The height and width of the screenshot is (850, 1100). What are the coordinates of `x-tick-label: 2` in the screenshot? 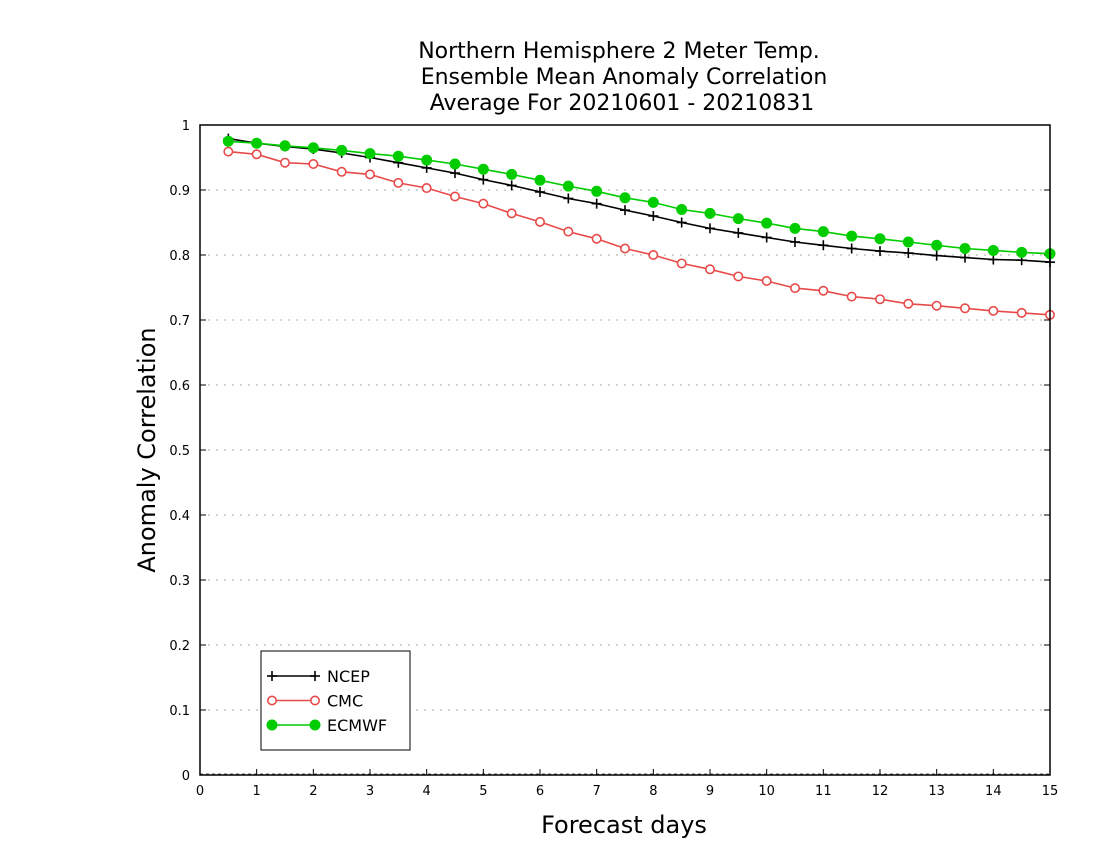 It's located at (313, 791).